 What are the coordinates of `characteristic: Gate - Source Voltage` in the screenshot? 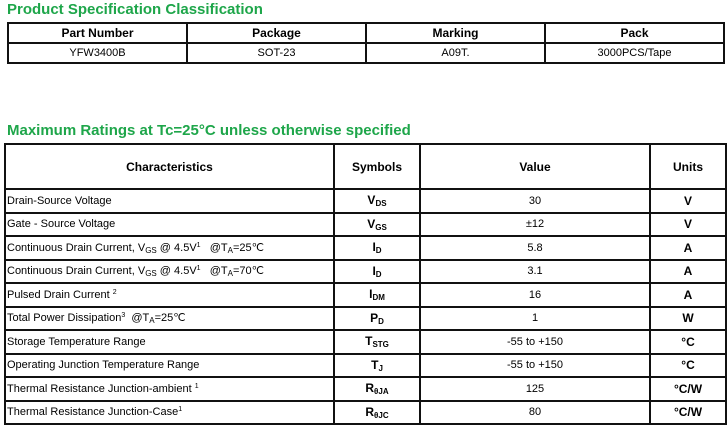 It's located at (169, 224).